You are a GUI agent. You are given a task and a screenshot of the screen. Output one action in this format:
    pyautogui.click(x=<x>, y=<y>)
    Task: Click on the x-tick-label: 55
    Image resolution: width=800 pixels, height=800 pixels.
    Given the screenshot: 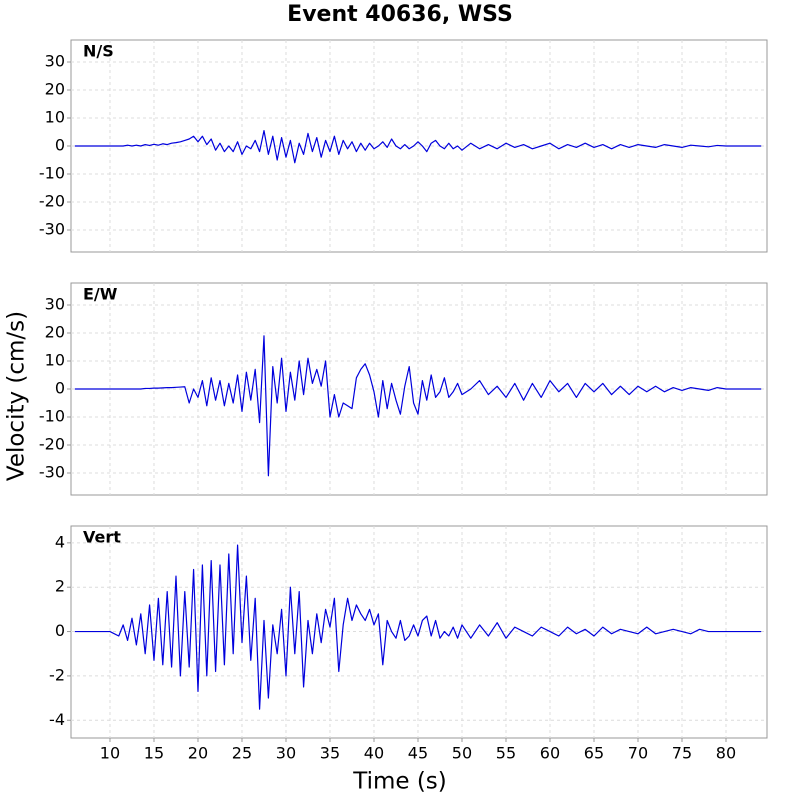 What is the action you would take?
    pyautogui.click(x=506, y=753)
    